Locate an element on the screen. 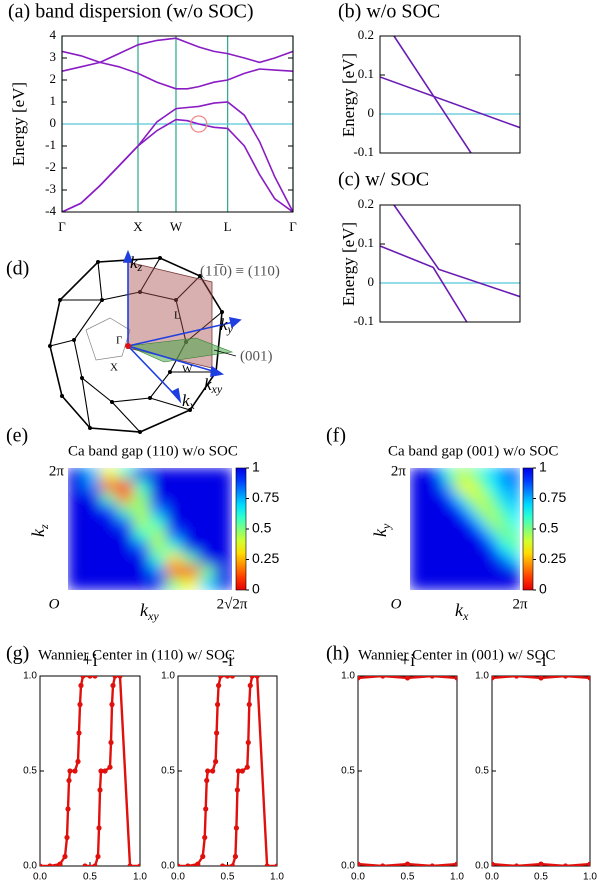  x-tick-label: W is located at coordinates (176, 226).